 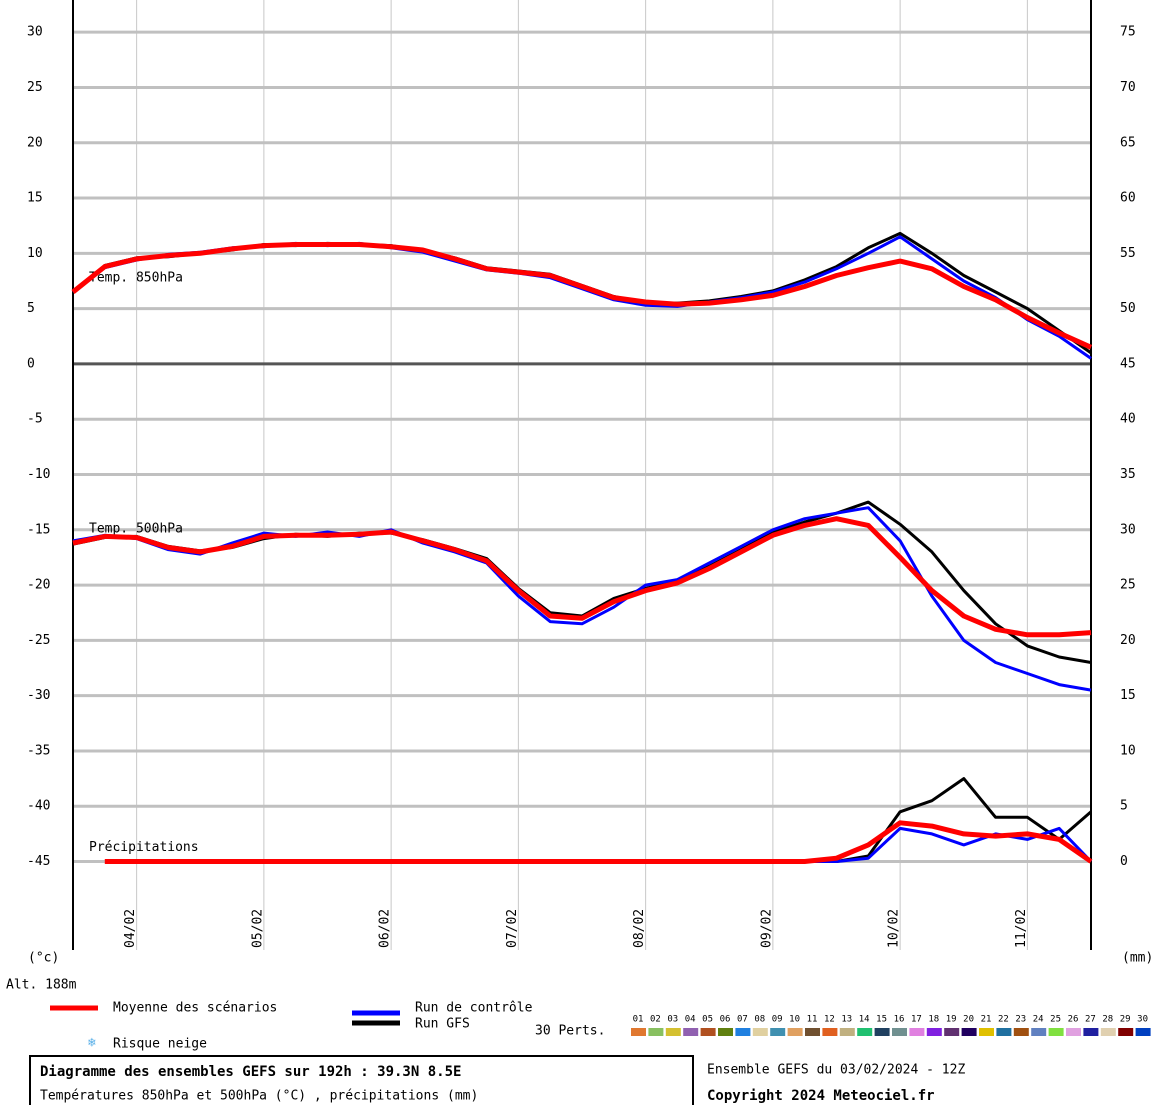 What do you see at coordinates (35, 32) in the screenshot?
I see `y-tick-label: 30` at bounding box center [35, 32].